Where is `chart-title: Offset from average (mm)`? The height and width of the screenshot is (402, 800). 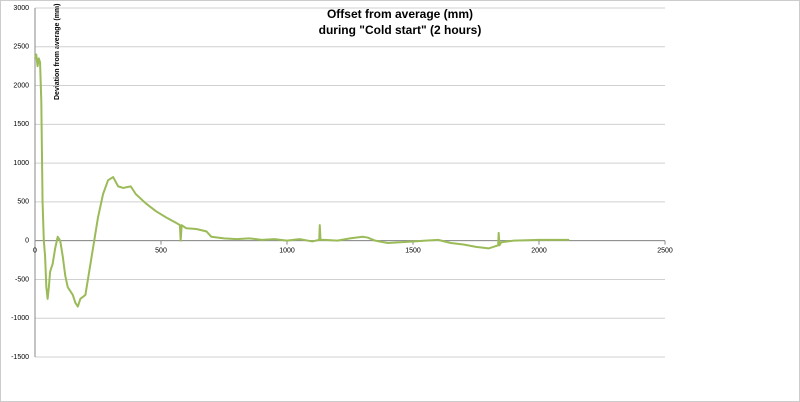 chart-title: Offset from average (mm) is located at coordinates (400, 14).